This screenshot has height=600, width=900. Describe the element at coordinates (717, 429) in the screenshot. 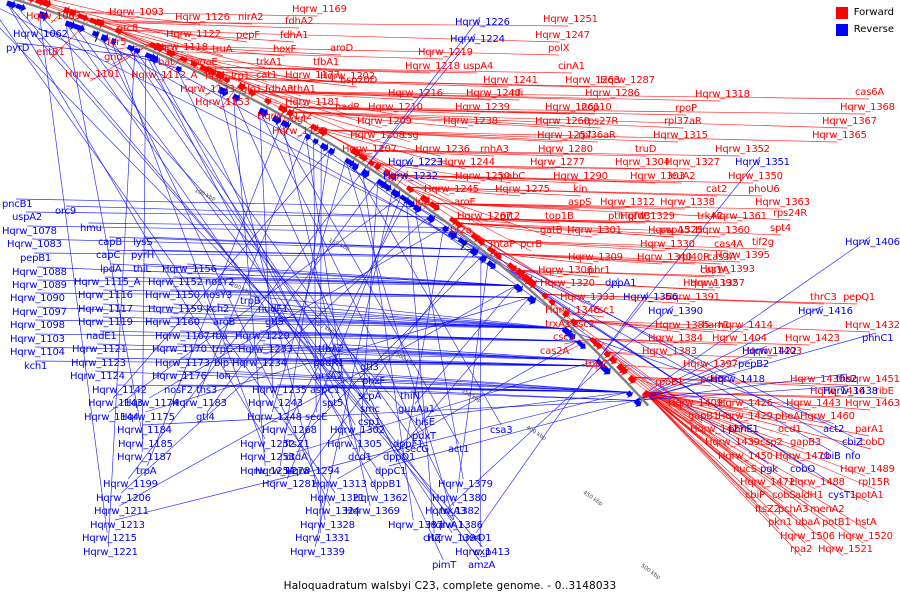

I see `gene-label: Hqrw_1427` at that location.